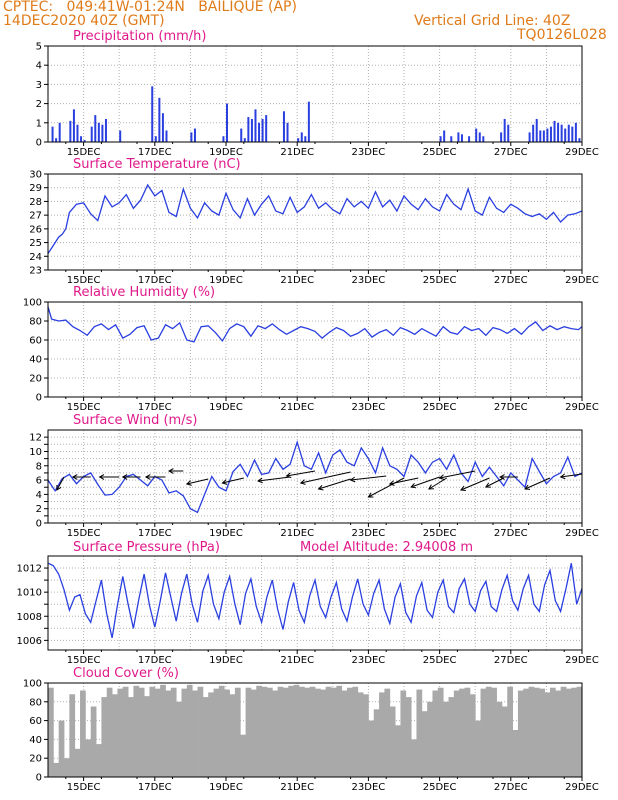 This screenshot has width=618, height=800. What do you see at coordinates (39, 143) in the screenshot?
I see `precip-ytick-label: 0` at bounding box center [39, 143].